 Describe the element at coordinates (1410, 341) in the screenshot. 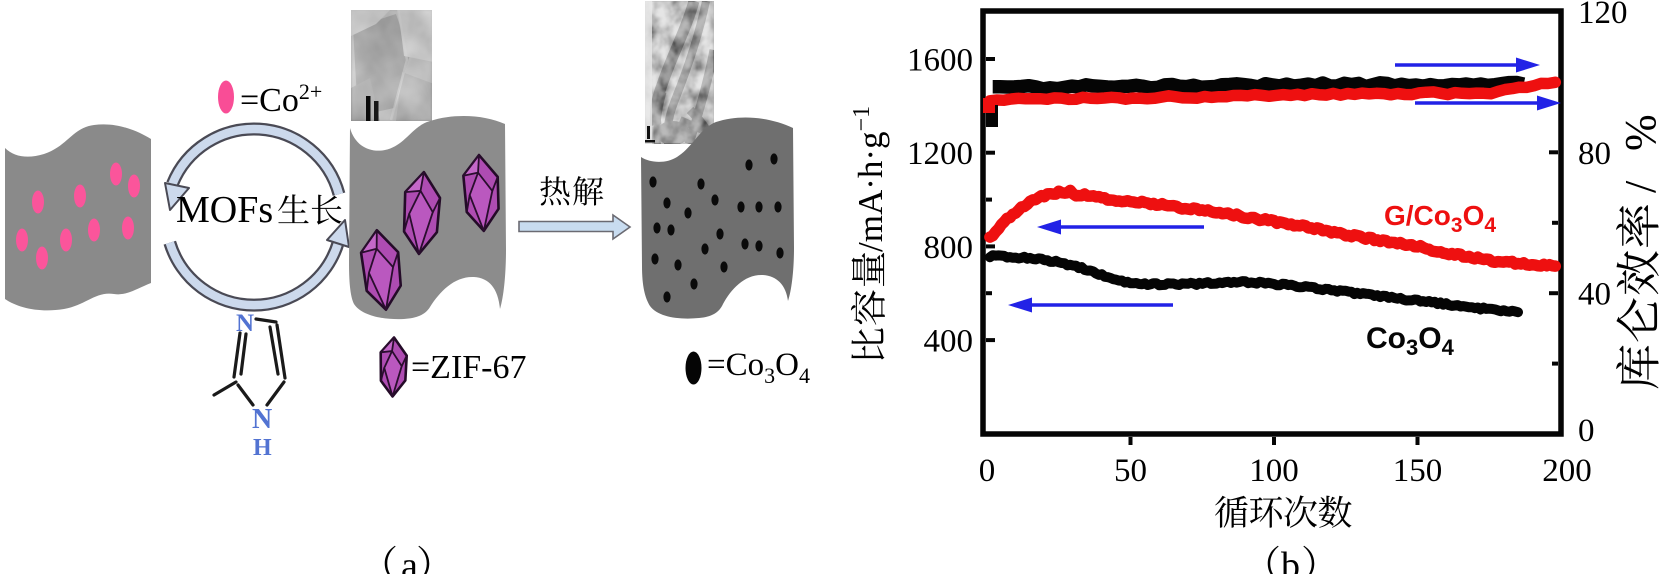

I see `svg-text: Co3O4` at that location.